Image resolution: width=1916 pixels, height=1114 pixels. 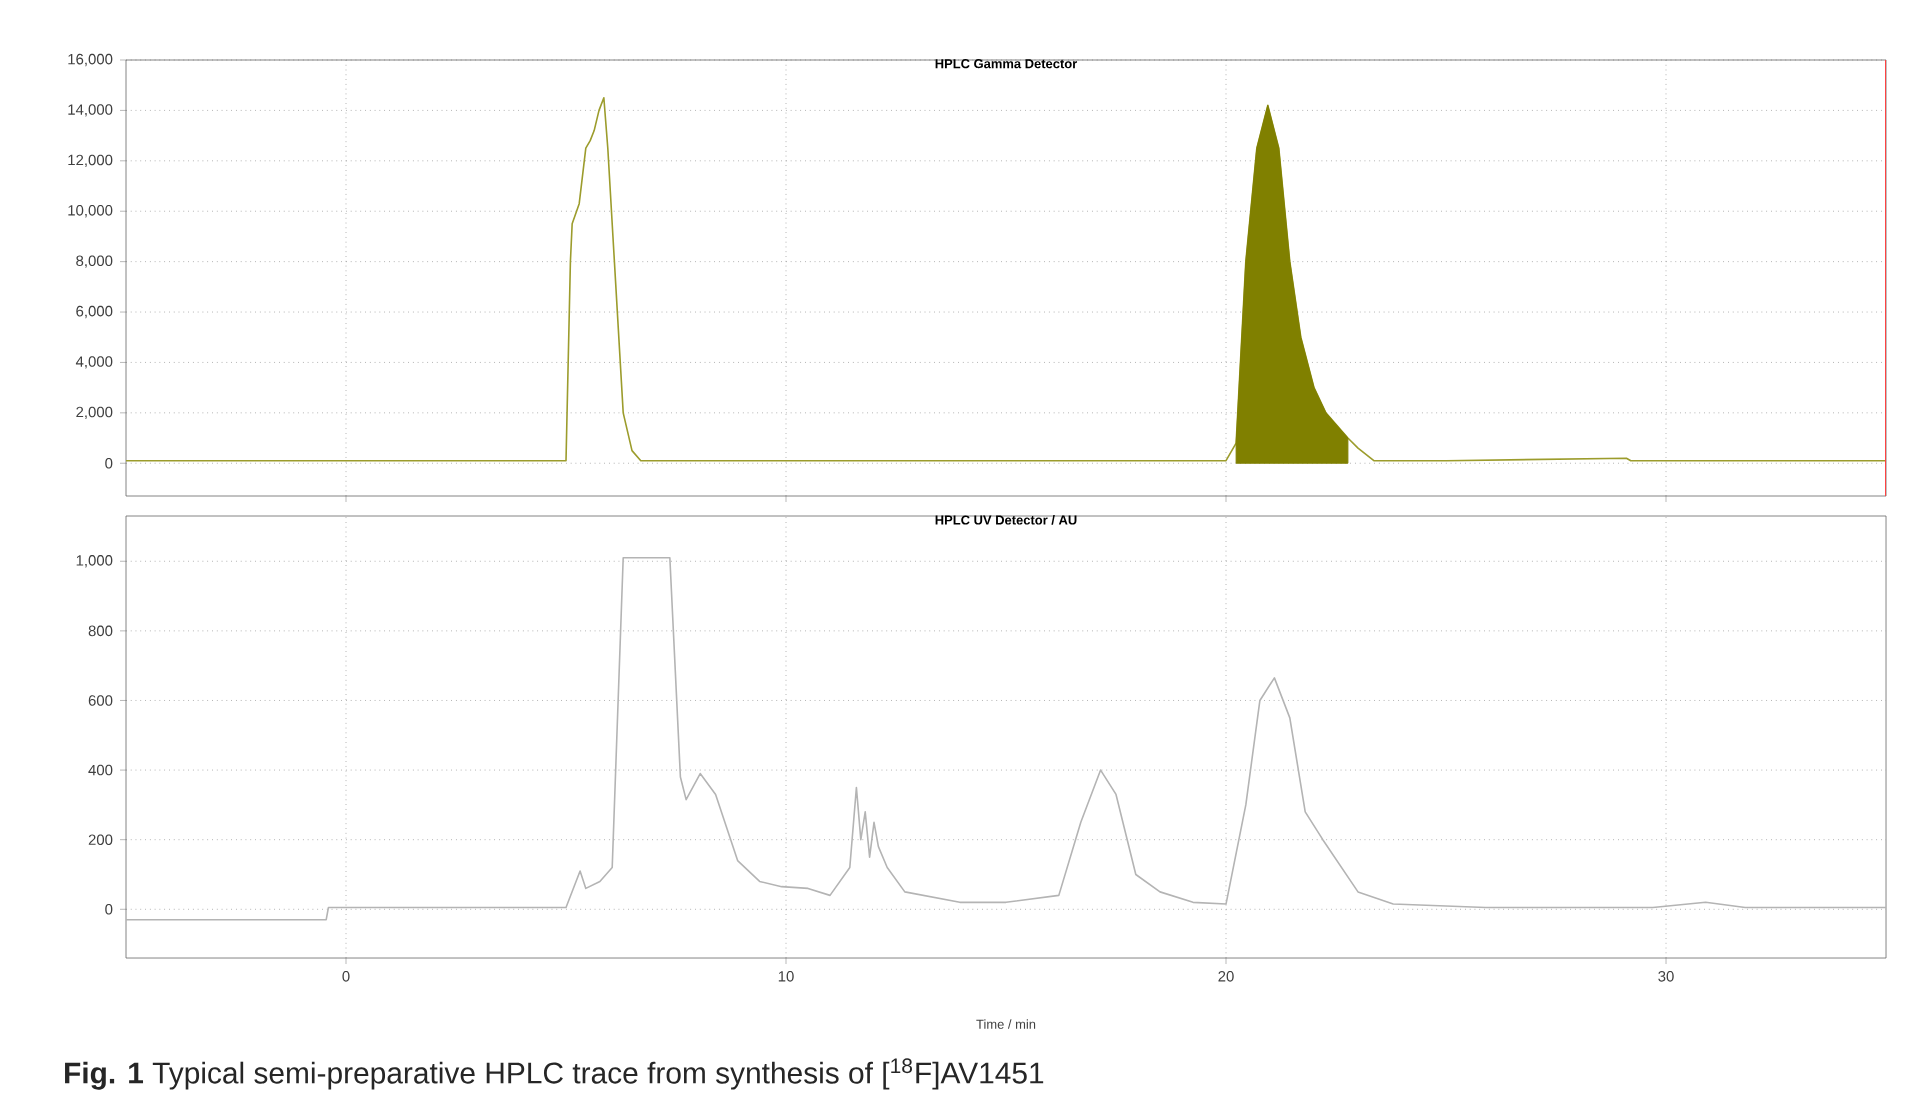 What do you see at coordinates (554, 1074) in the screenshot?
I see `text: Fig. 1 Typical semi-preparative HPLC trace from synthesis of [$^{18}$F]AV1451` at bounding box center [554, 1074].